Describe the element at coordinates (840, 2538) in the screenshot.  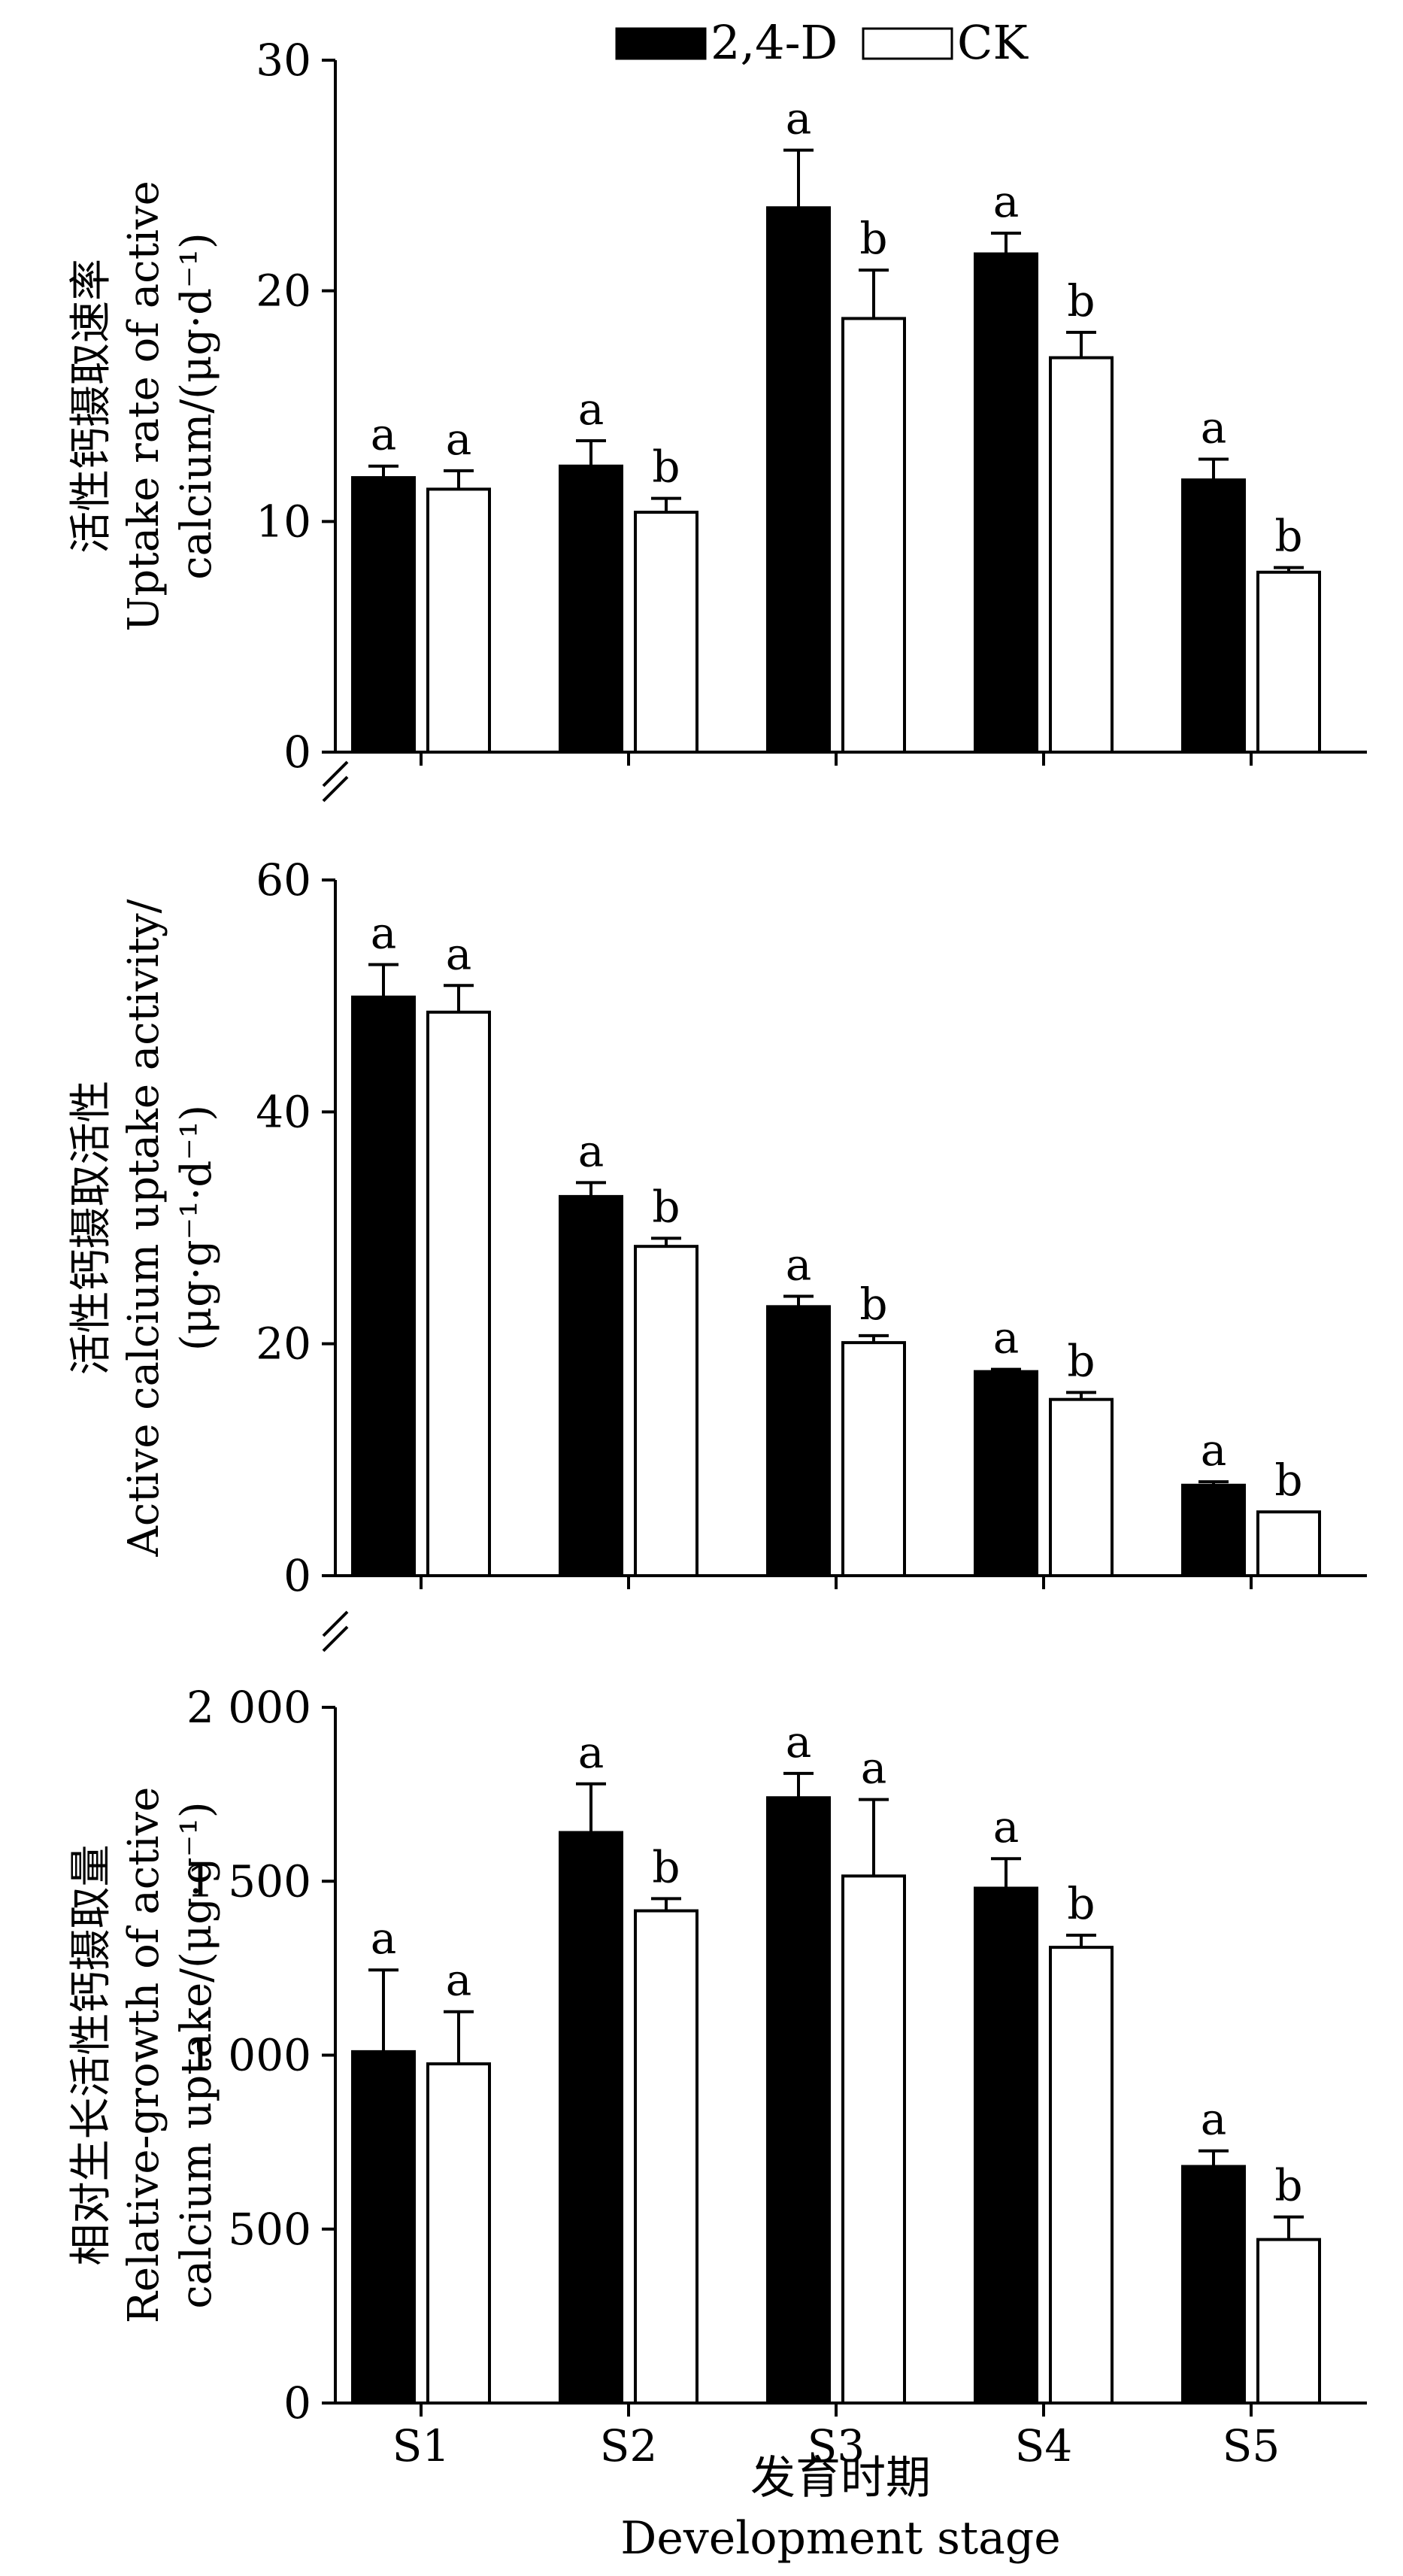
I see `x-axis-title-en: Development stage` at that location.